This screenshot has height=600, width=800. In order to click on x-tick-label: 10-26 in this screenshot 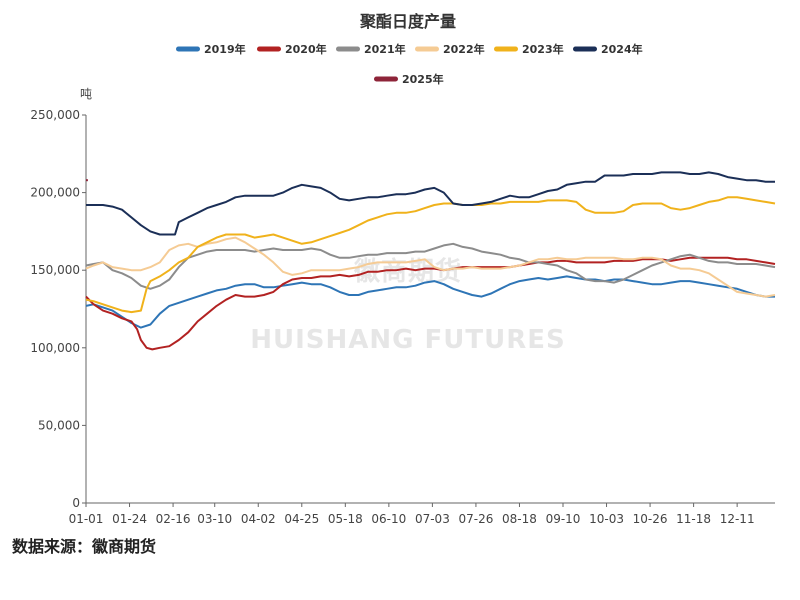, I will do `click(650, 519)`.